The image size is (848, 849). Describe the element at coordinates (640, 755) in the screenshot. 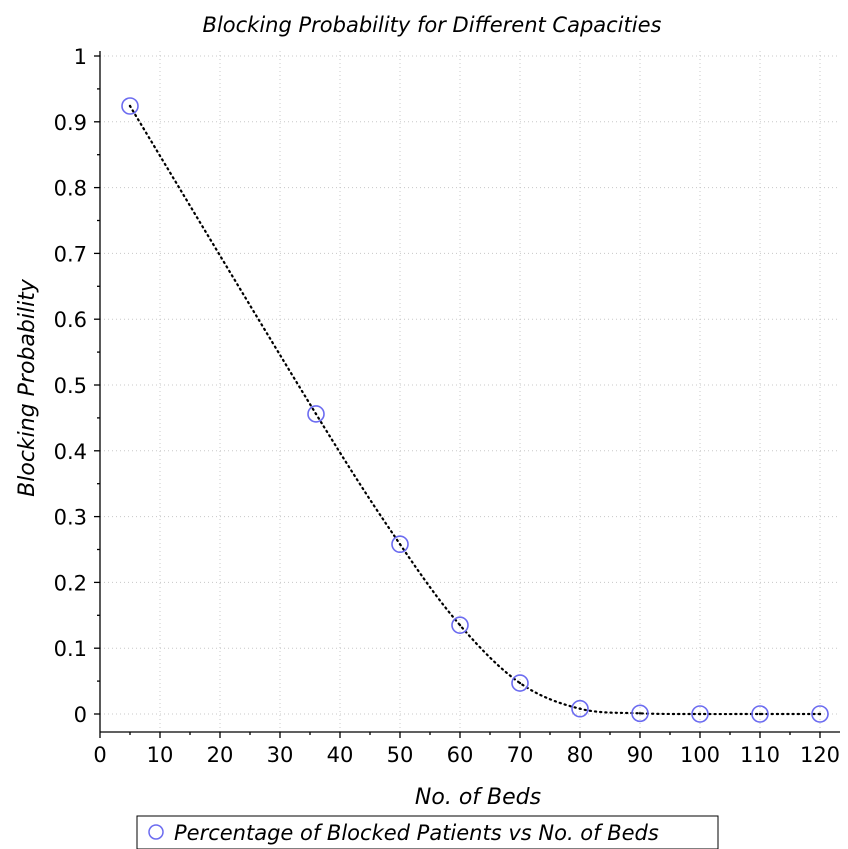

I see `x-tick-label: 90` at that location.